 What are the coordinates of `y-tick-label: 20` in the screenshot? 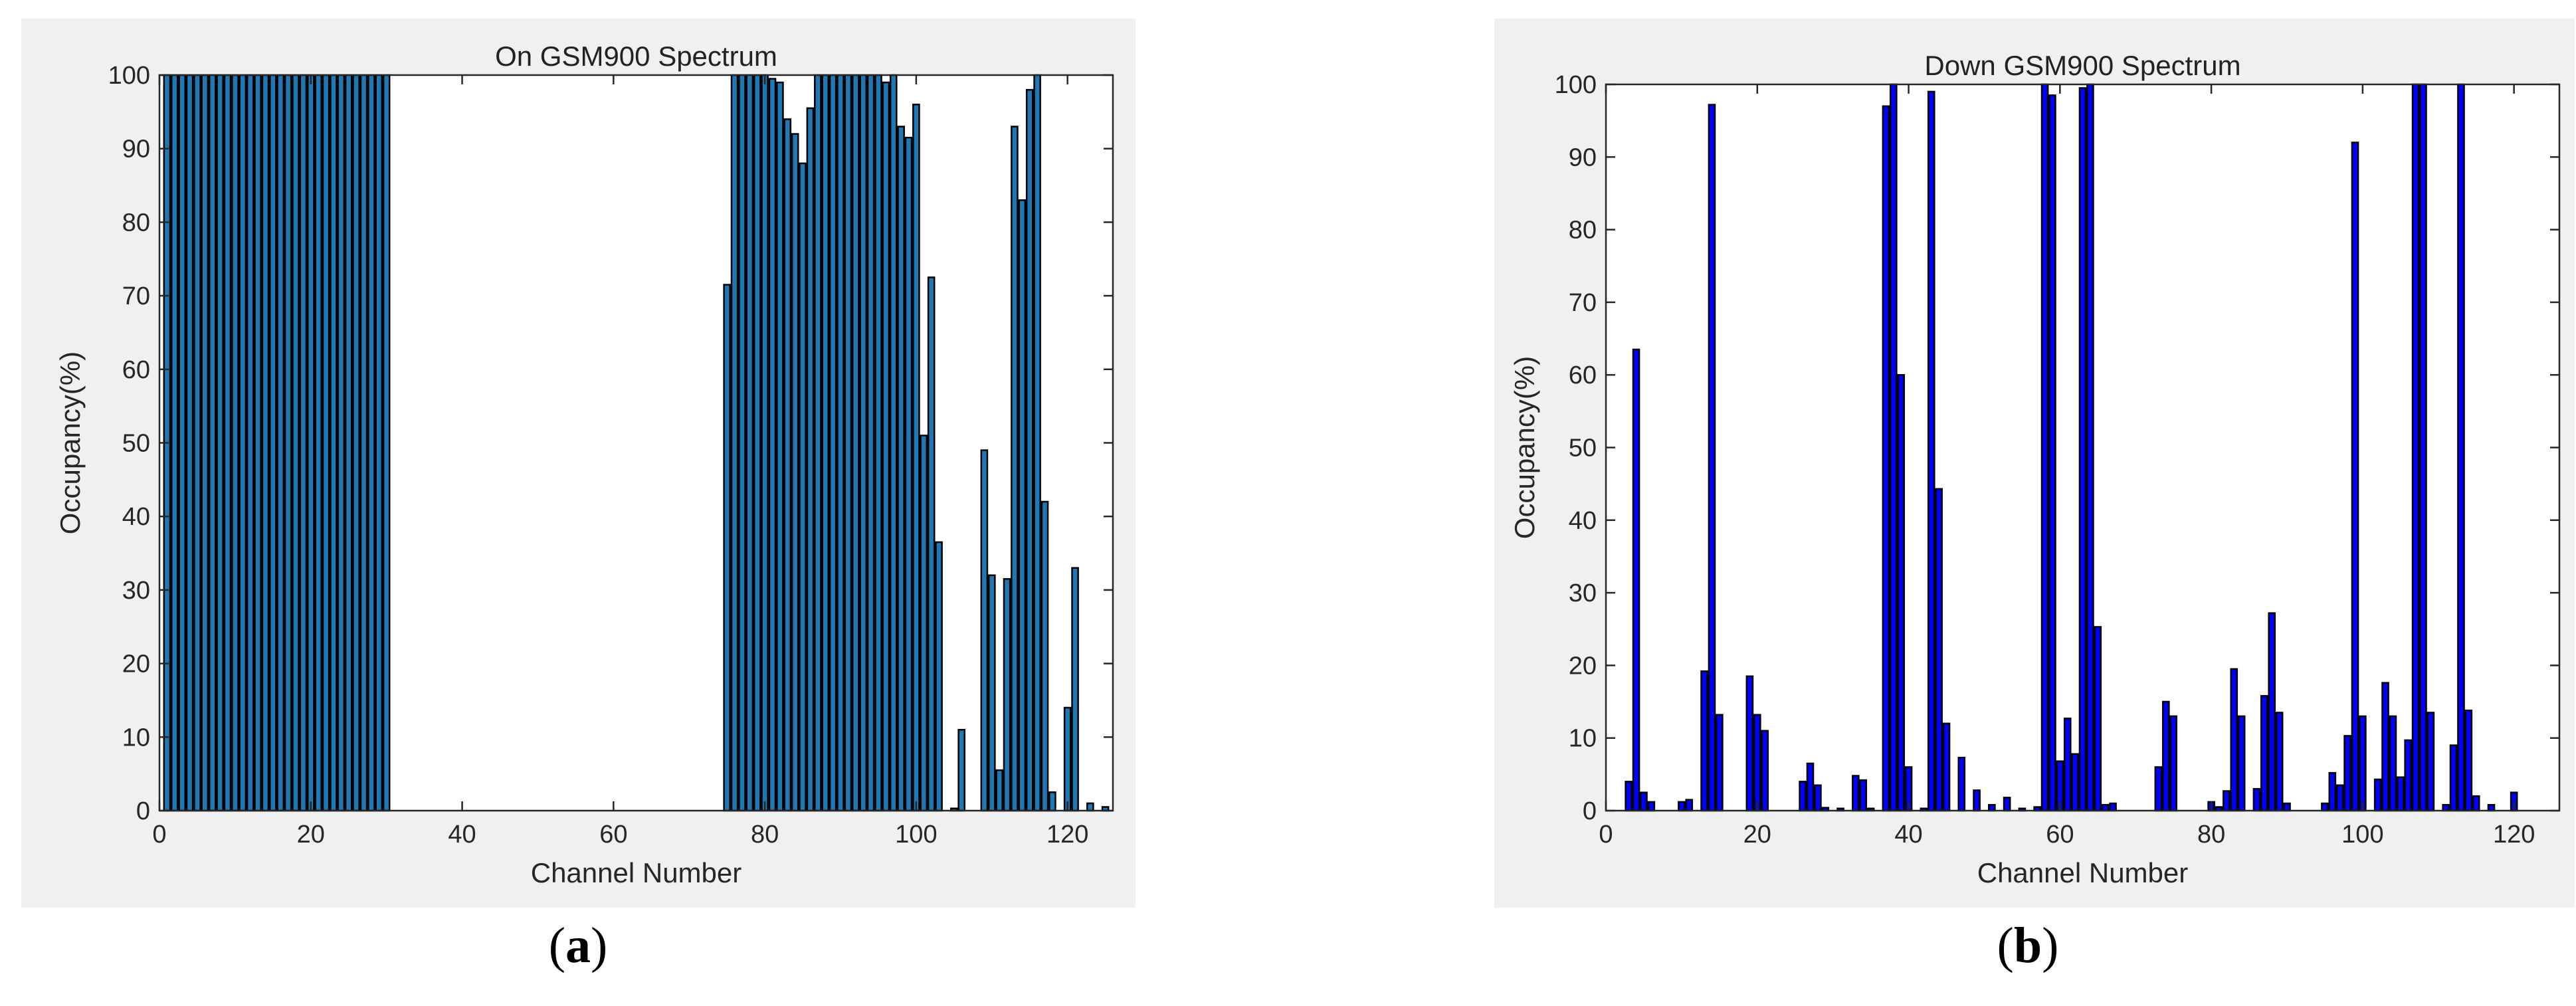 It's located at (1583, 666).